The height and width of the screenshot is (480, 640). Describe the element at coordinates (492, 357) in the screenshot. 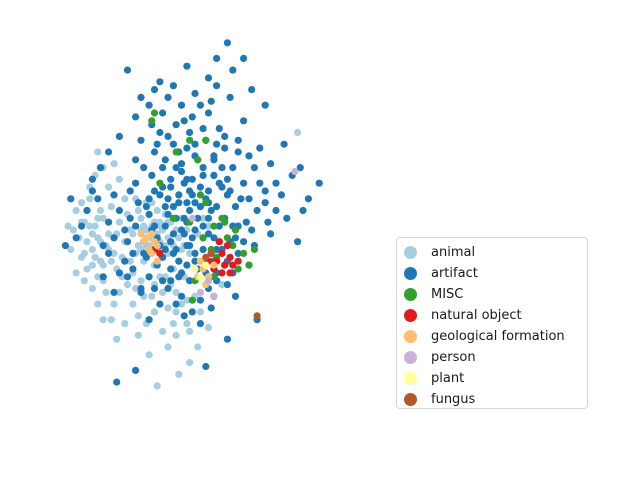

I see `legend-item-person: person` at that location.